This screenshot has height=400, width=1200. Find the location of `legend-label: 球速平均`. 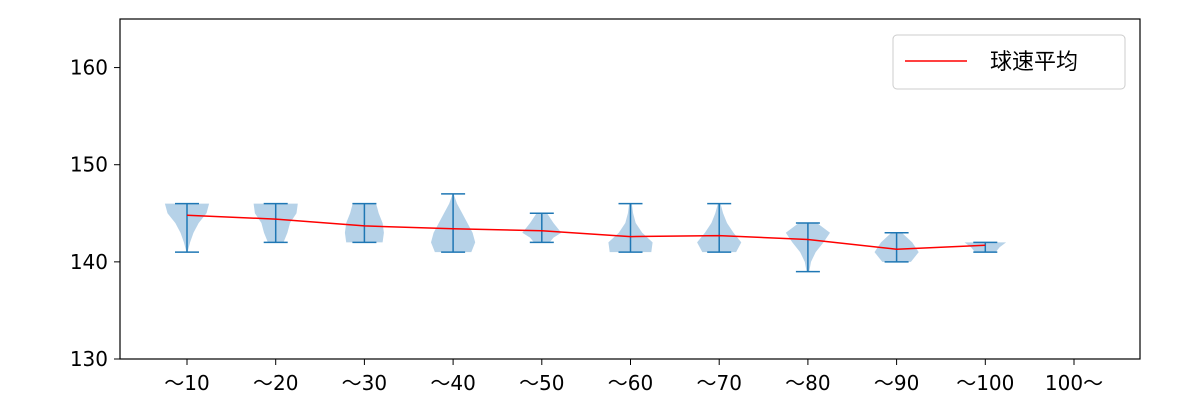

legend-label: 球速平均 is located at coordinates (1034, 62).